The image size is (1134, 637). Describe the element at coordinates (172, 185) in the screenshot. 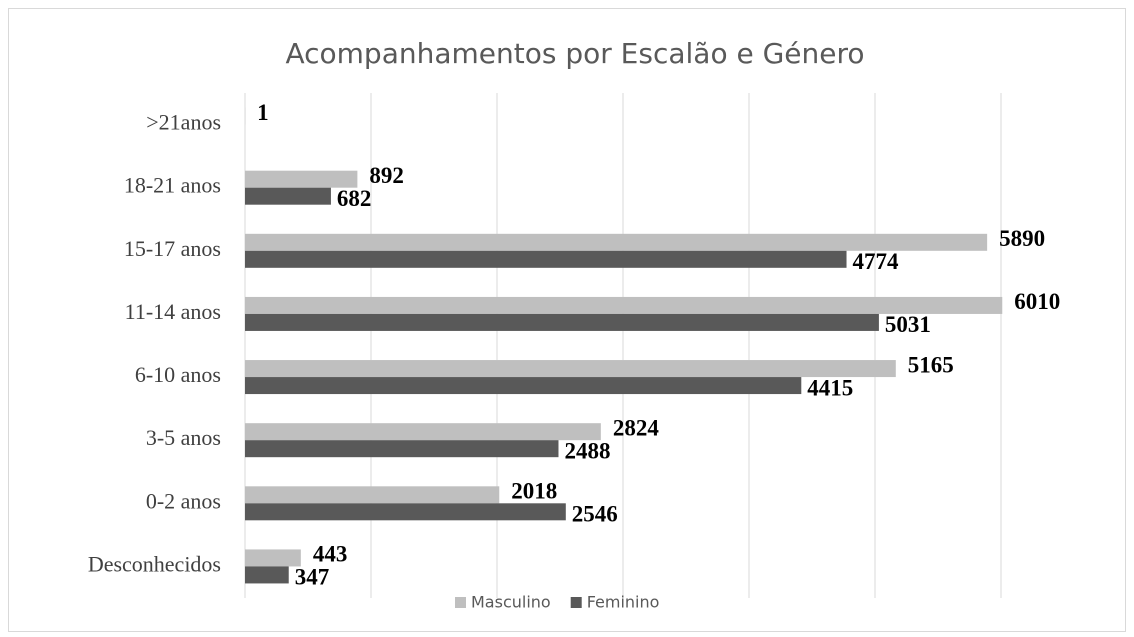

I see `y-tick-label: 18-21 anos` at that location.